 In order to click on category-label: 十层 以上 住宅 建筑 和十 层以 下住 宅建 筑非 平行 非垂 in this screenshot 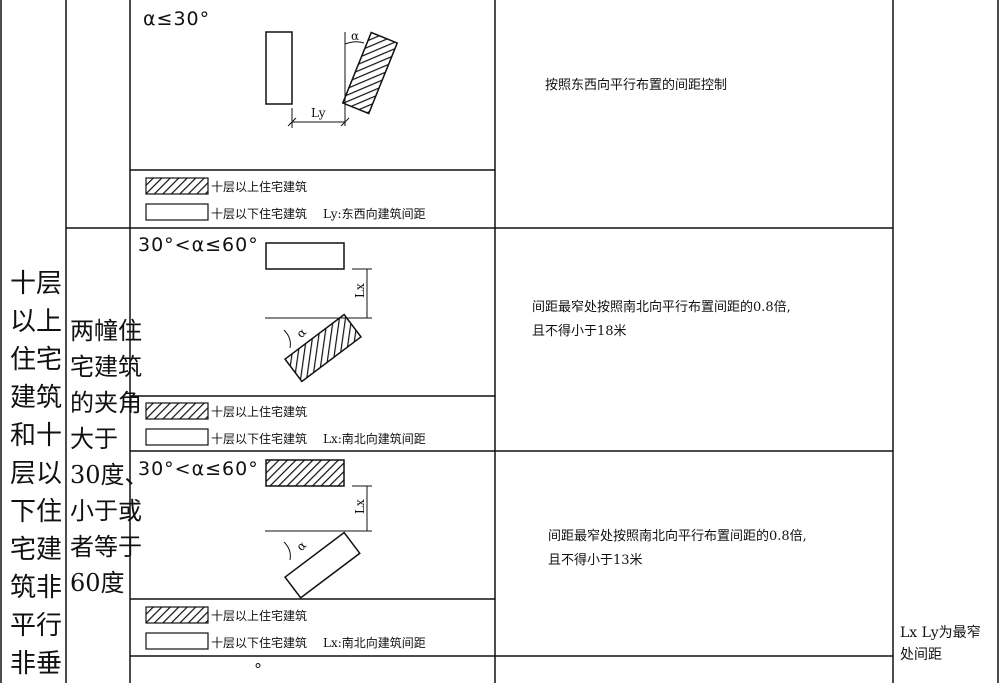, I will do `click(36, 474)`.